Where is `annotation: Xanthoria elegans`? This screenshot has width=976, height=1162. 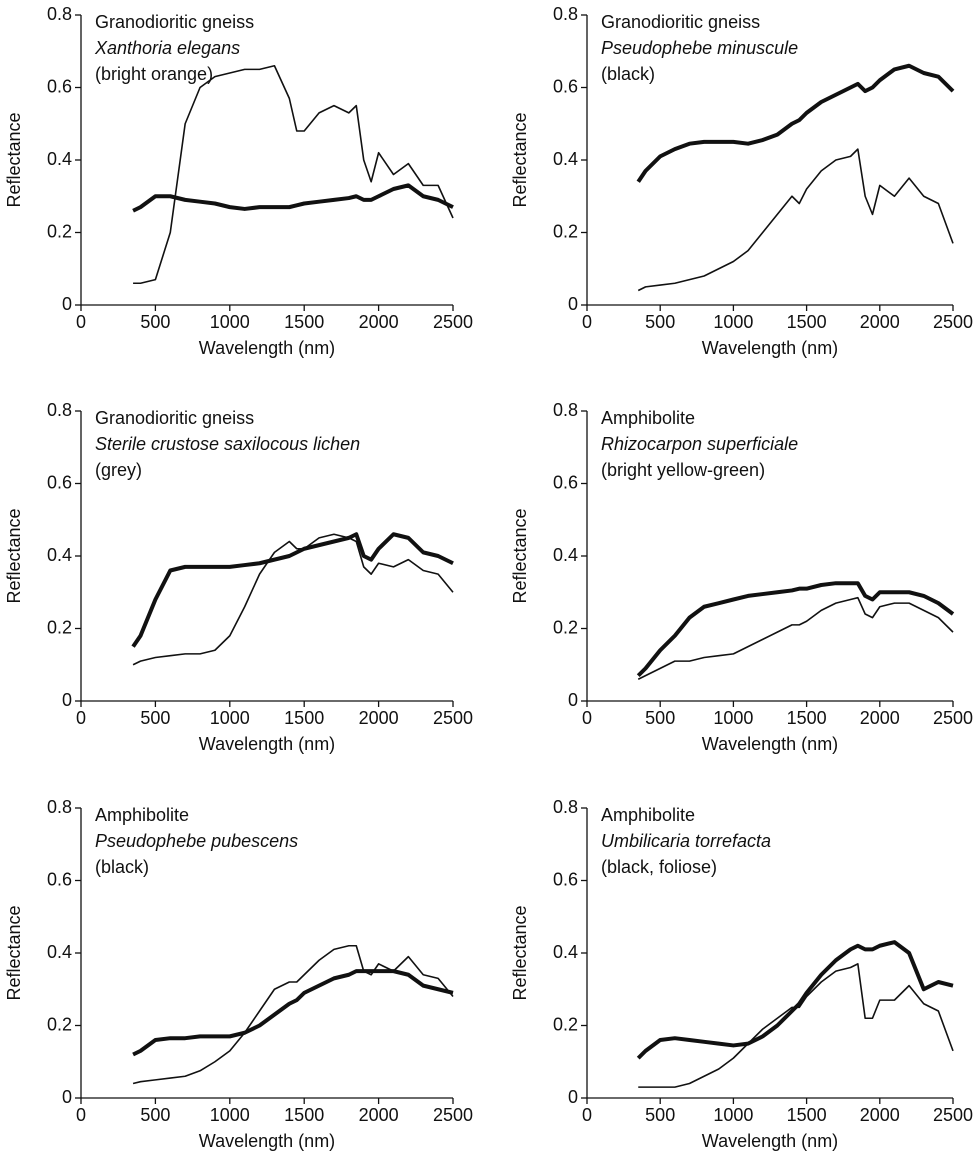
annotation: Xanthoria elegans is located at coordinates (167, 48).